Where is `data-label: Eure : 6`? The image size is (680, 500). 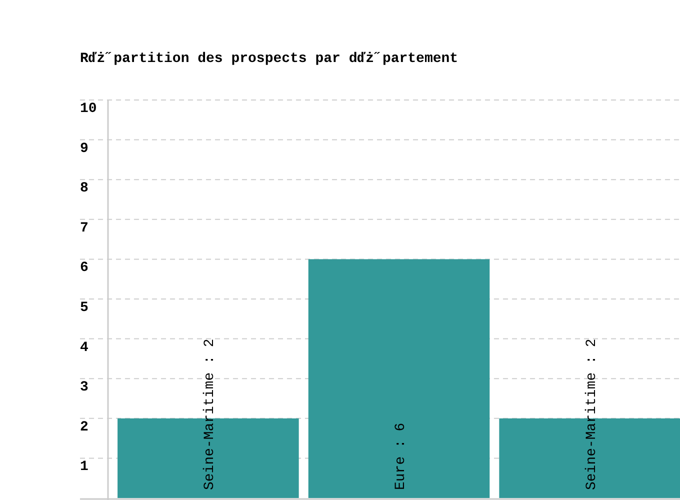 data-label: Eure : 6 is located at coordinates (401, 456).